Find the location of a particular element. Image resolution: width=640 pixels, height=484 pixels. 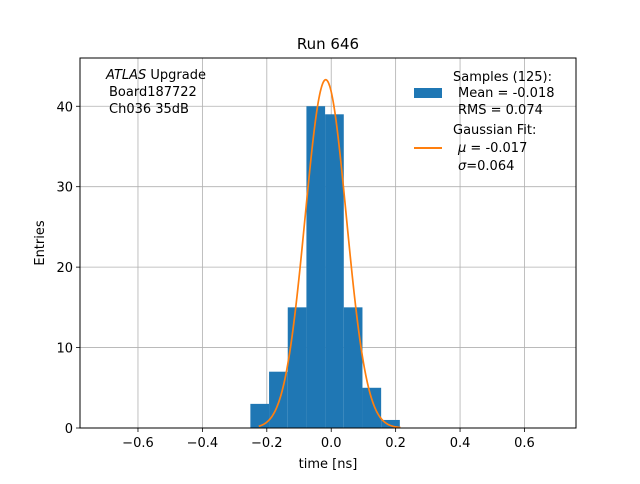

legend-fit-title: Gaussian Fit: is located at coordinates (494, 130).